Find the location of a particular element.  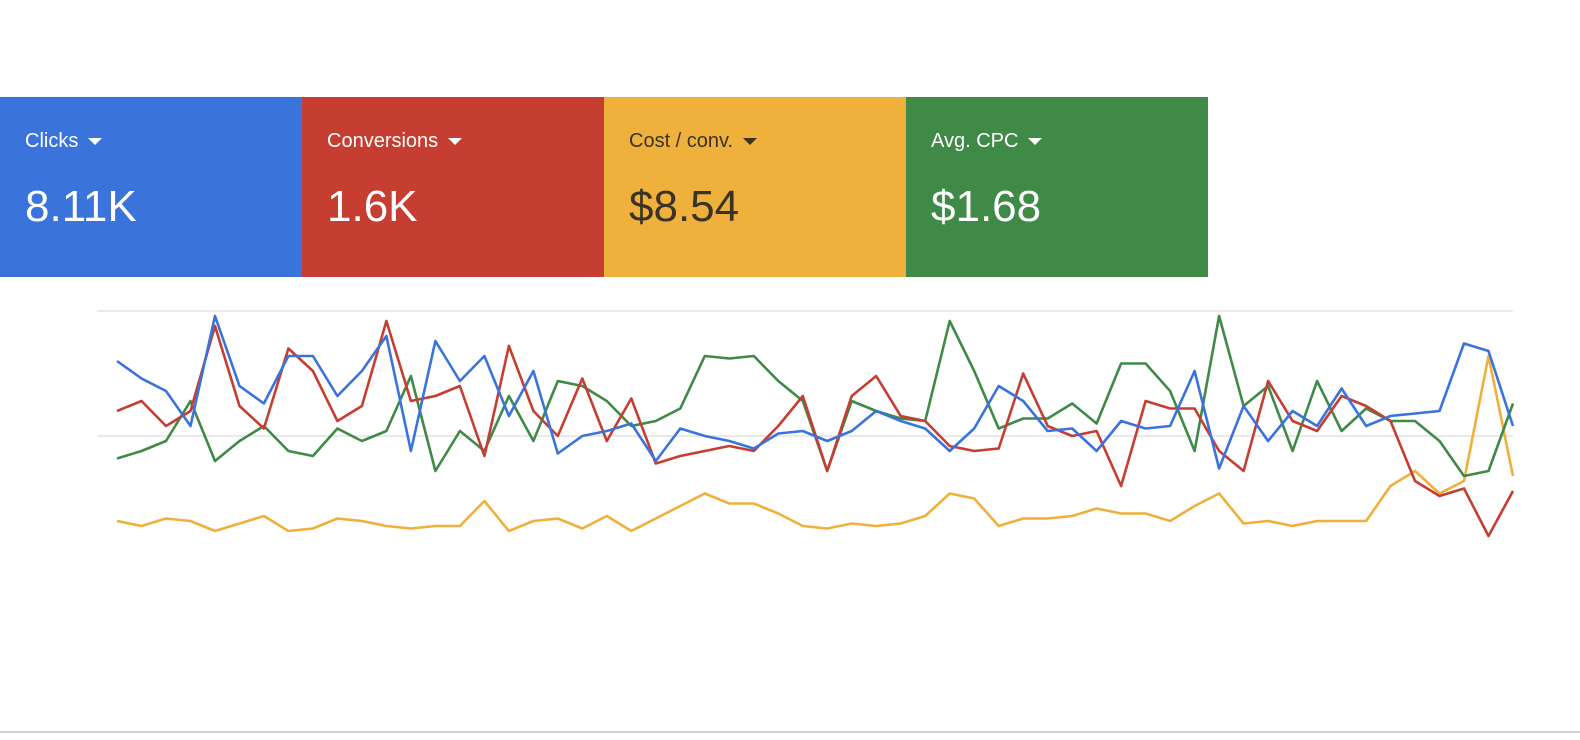

metric-card: Cost / conv. $8.54 is located at coordinates (755, 187).